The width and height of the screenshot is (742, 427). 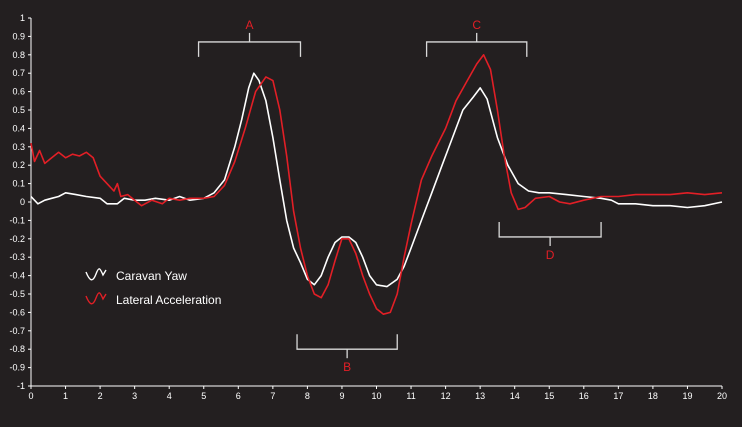 What do you see at coordinates (17, 368) in the screenshot?
I see `y-tick-label: -0.9` at bounding box center [17, 368].